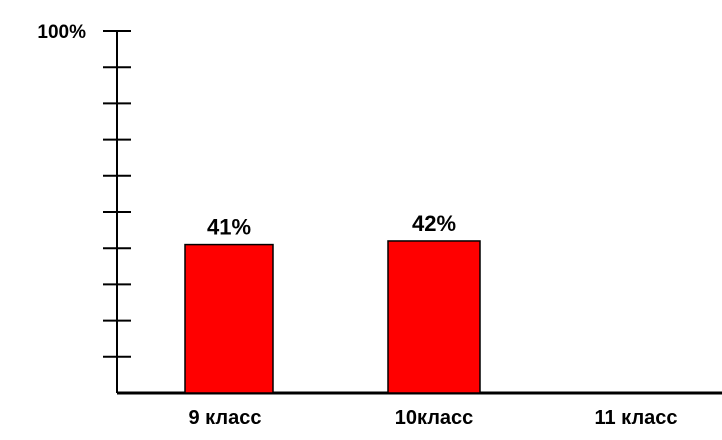  Describe the element at coordinates (635, 418) in the screenshot. I see `category-label-3: 11 класс` at that location.